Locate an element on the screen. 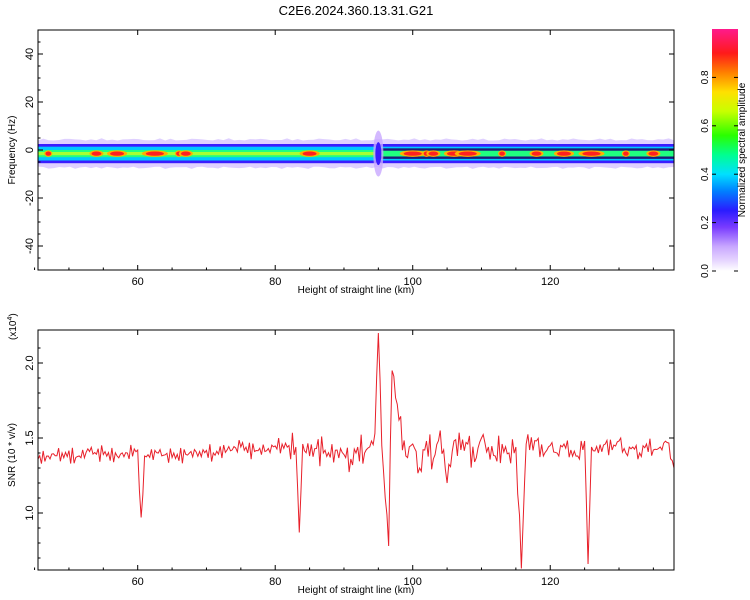  spectrogram-core-line is located at coordinates (356, 153).